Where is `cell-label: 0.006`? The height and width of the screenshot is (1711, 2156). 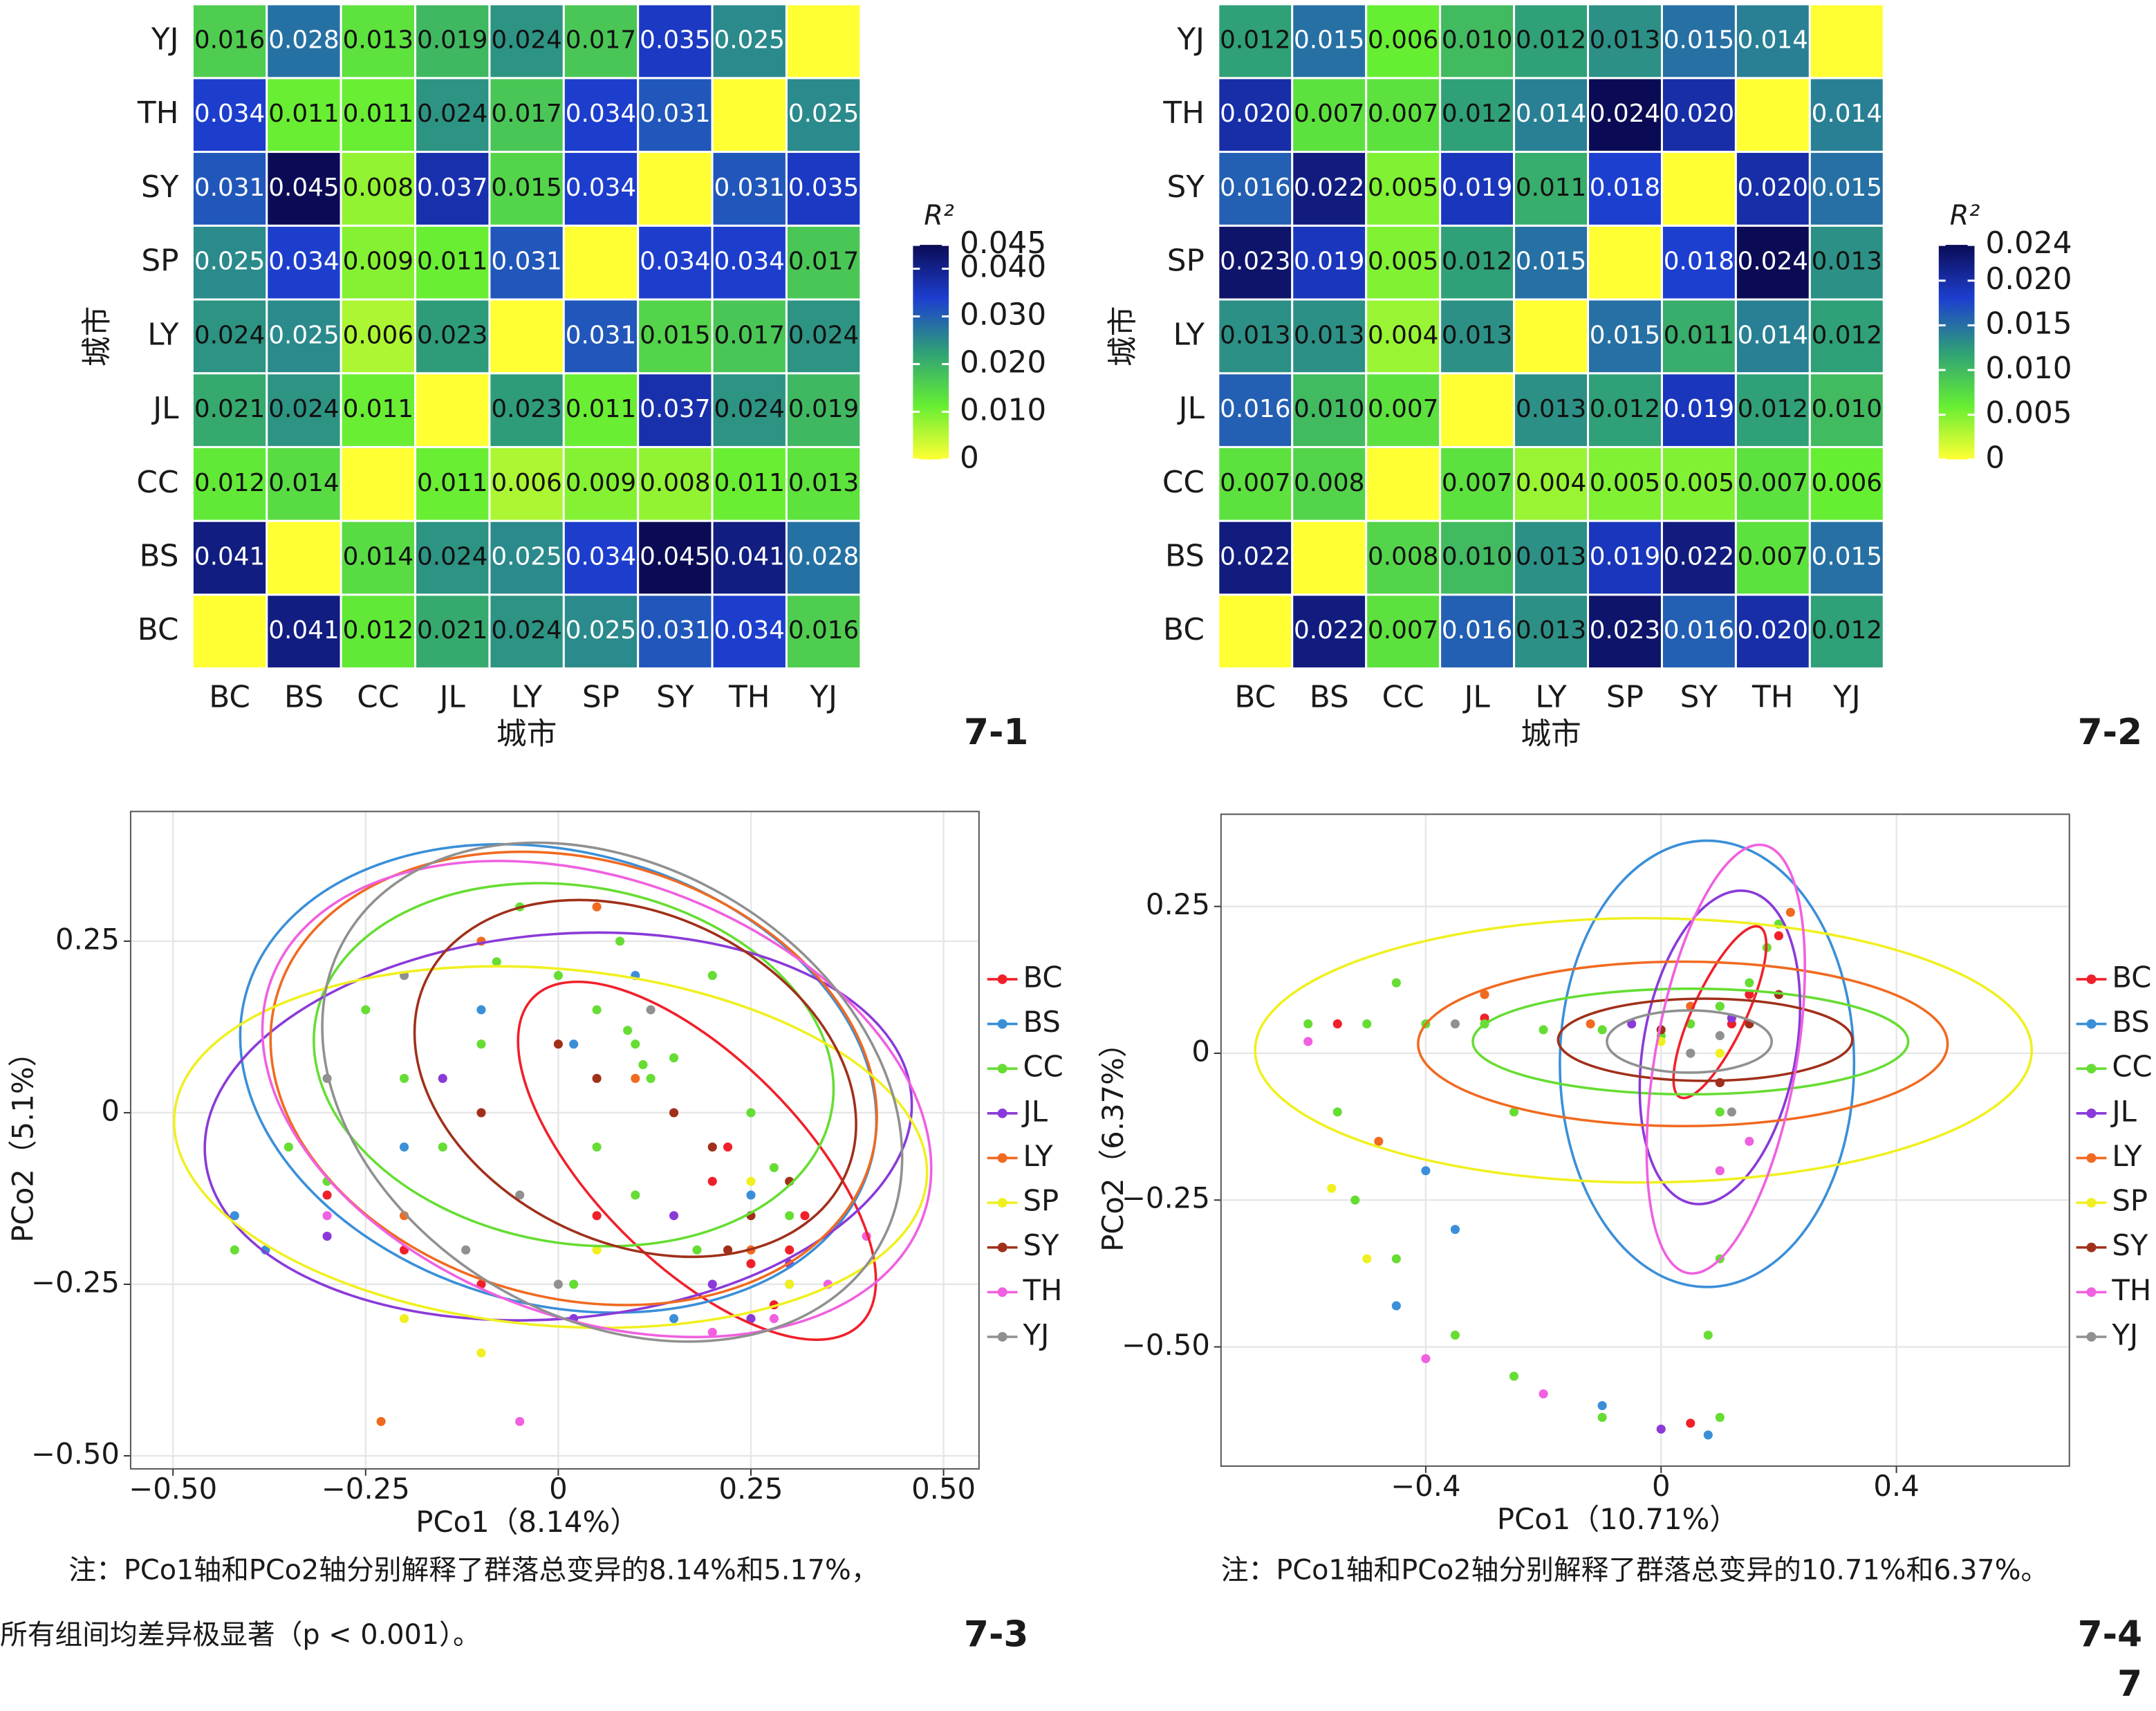
cell-label: 0.006 is located at coordinates (378, 335).